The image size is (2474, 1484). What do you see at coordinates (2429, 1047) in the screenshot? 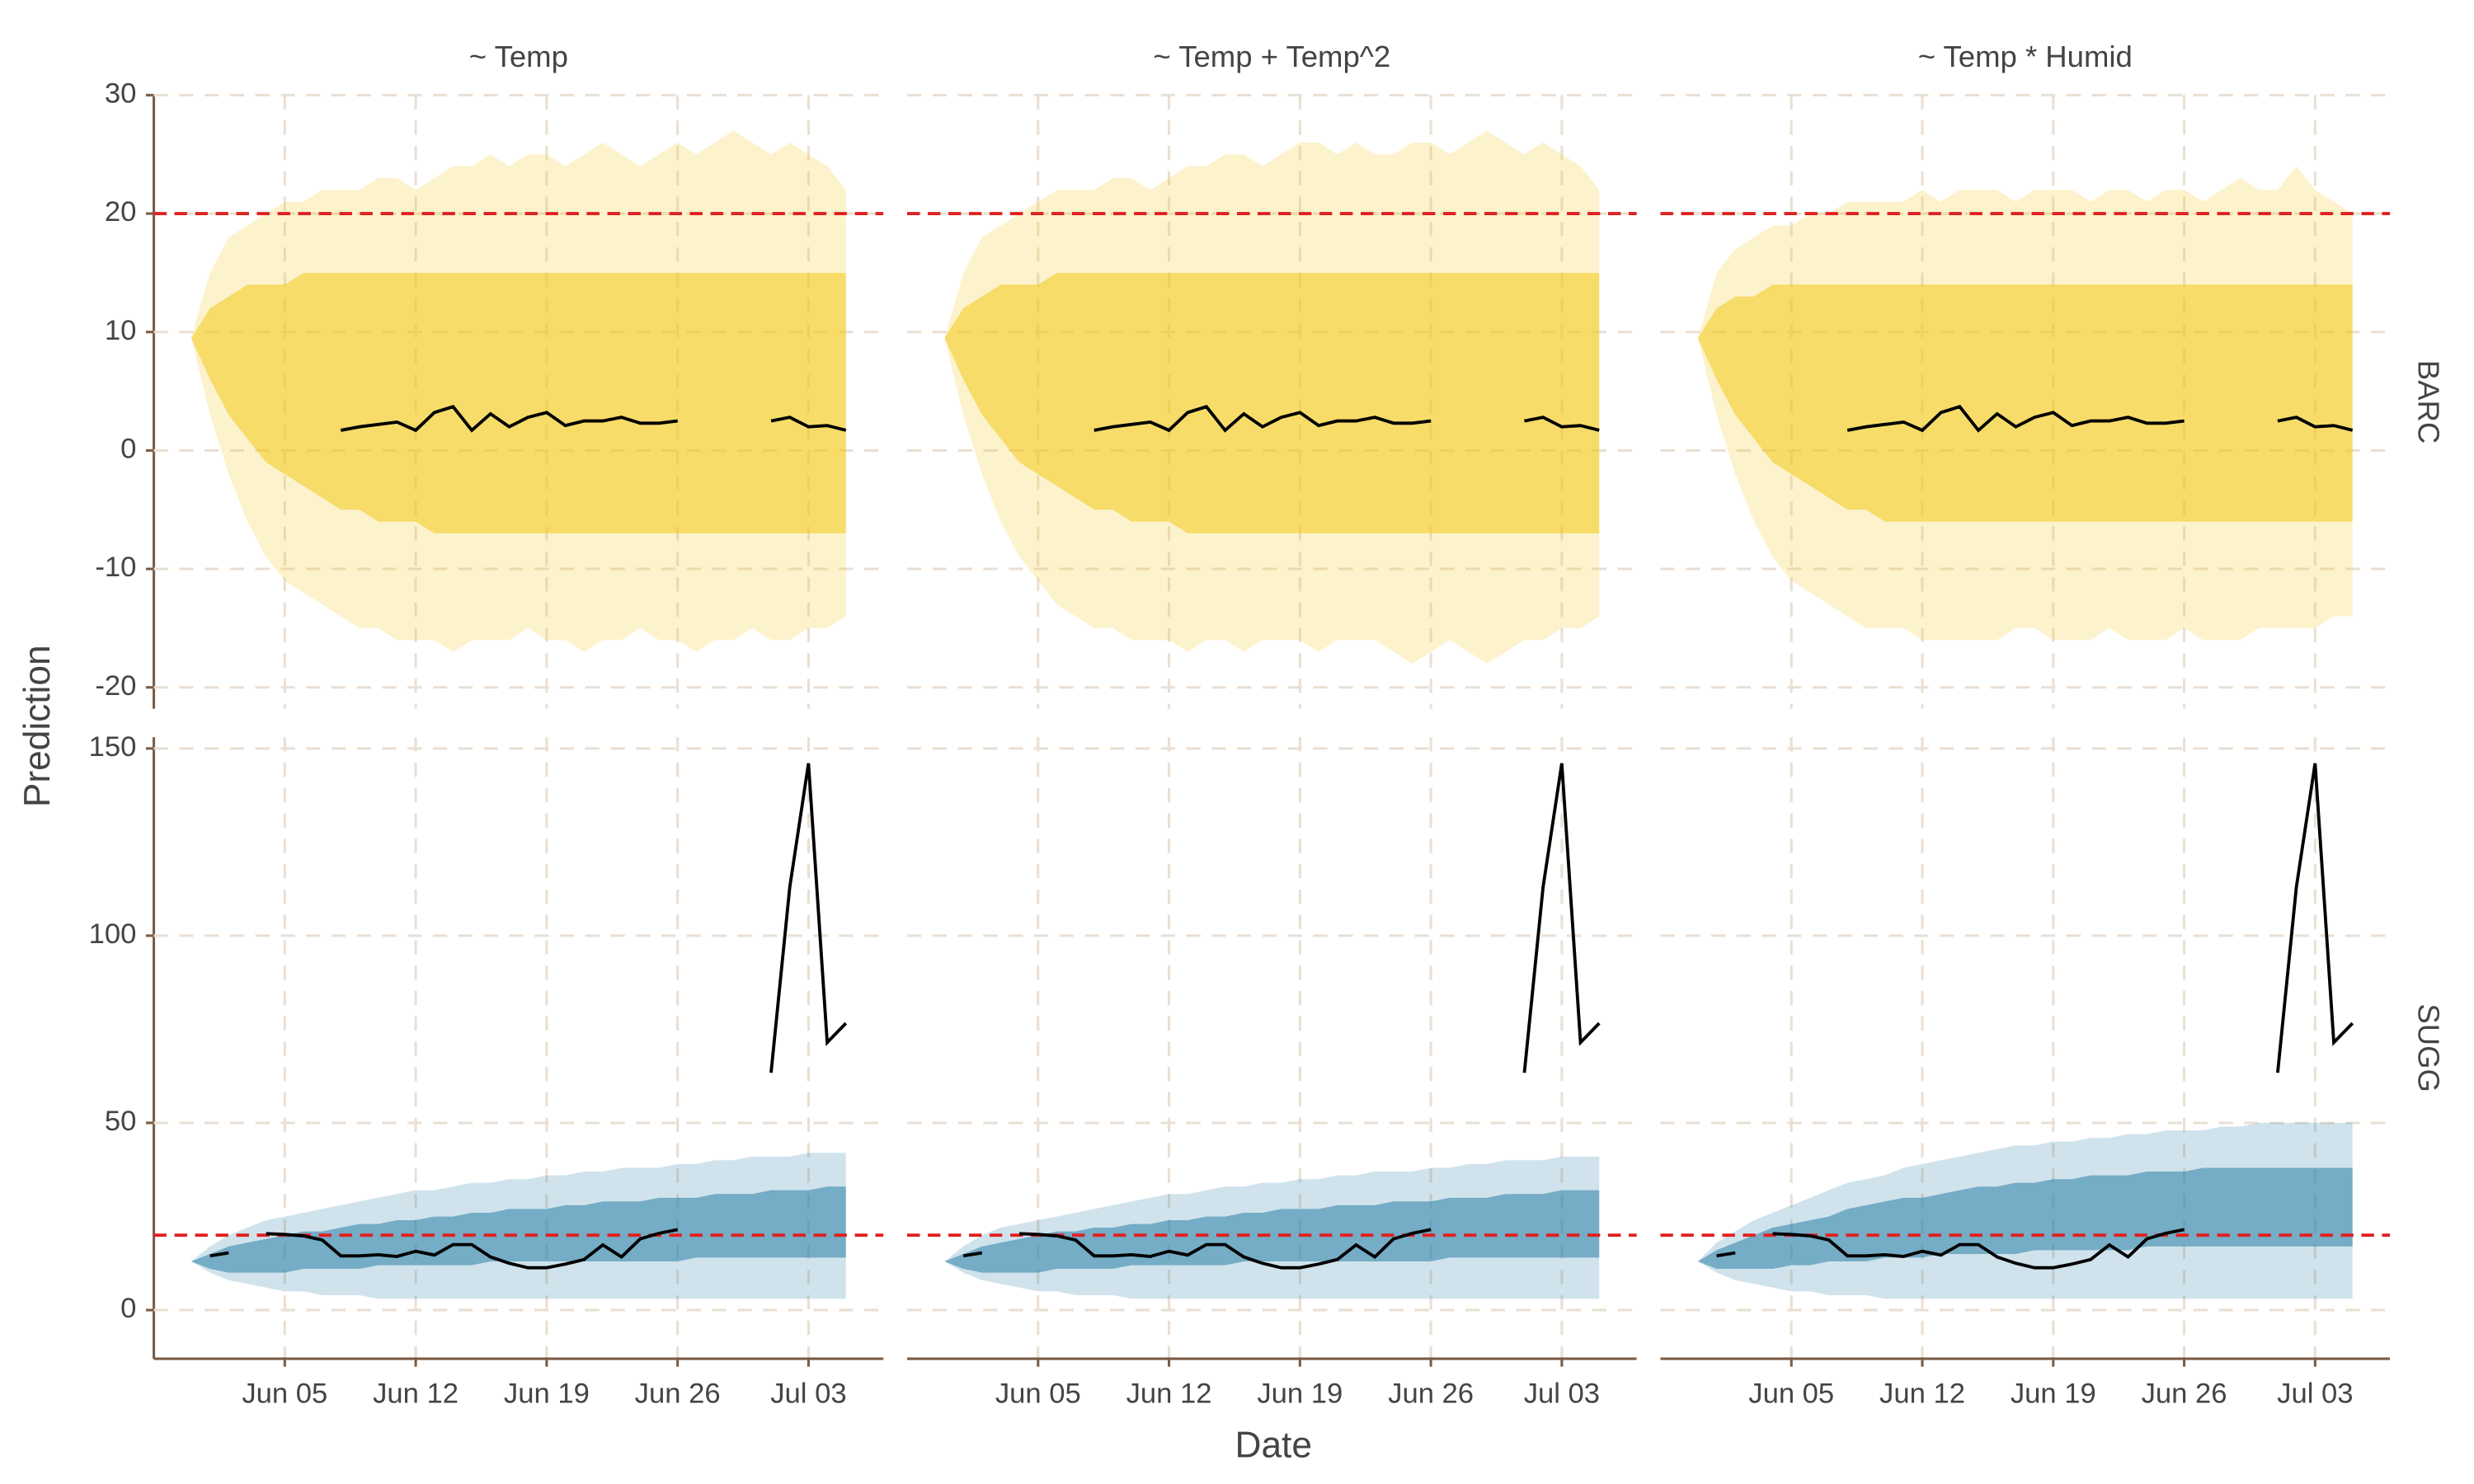
I see `facet-row-label: SUGG` at bounding box center [2429, 1047].